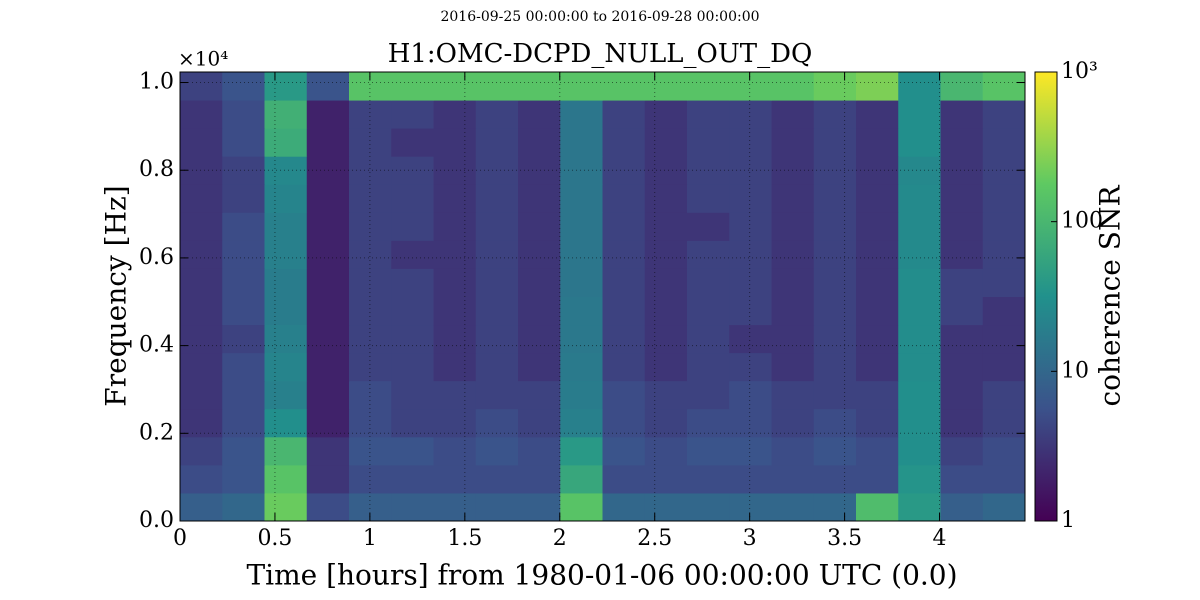 This screenshot has height=600, width=1200. Describe the element at coordinates (940, 538) in the screenshot. I see `x-tick-label: 4` at that location.